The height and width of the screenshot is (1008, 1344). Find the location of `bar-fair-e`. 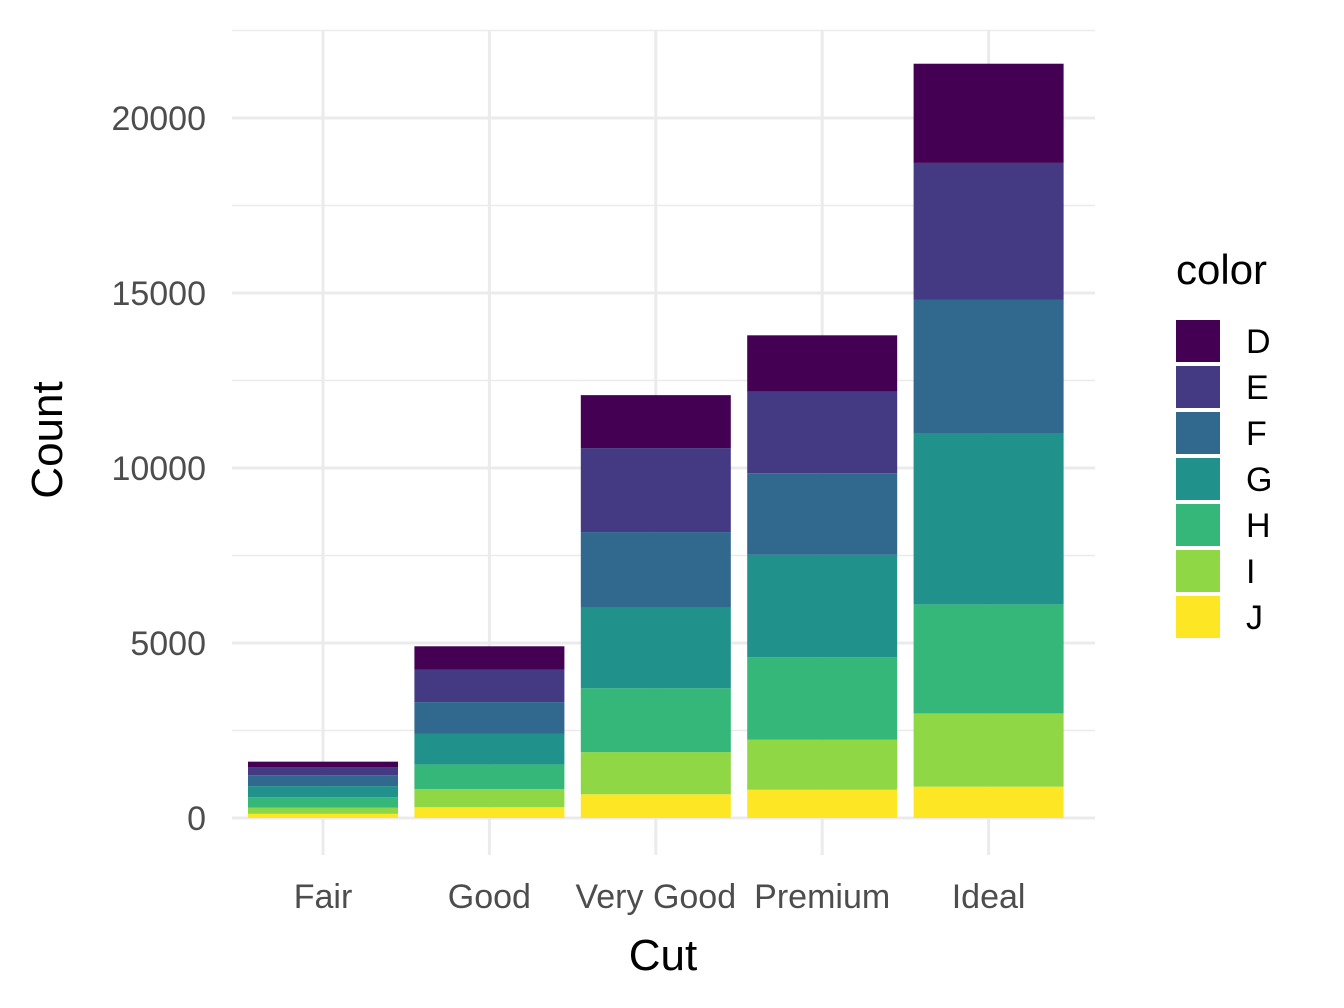

bar-fair-e is located at coordinates (323, 771).